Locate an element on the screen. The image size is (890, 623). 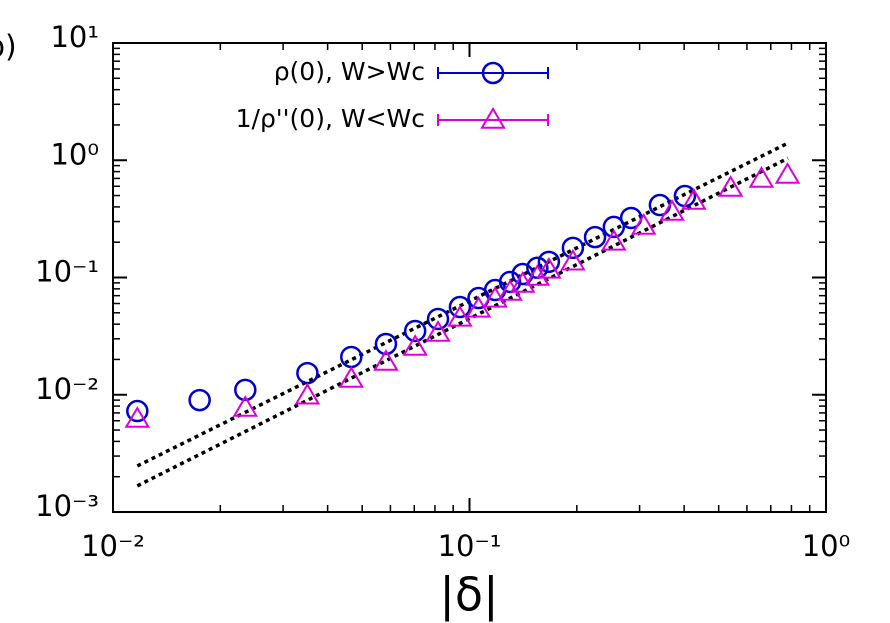
y-tick-label: 10⁻³ is located at coordinates (67, 506).